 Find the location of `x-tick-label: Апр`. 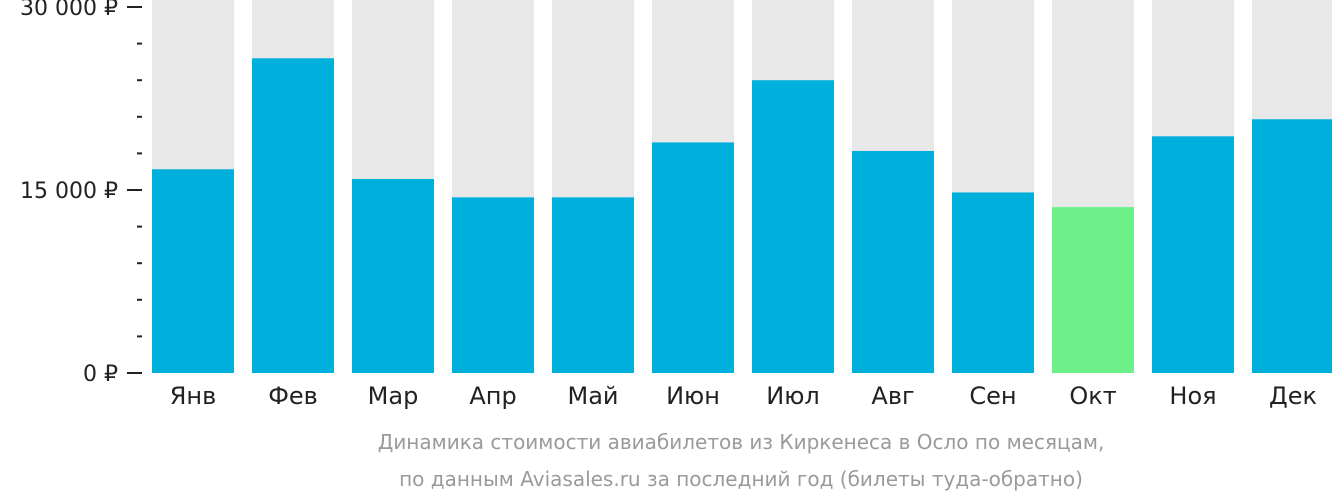

x-tick-label: Апр is located at coordinates (492, 396).